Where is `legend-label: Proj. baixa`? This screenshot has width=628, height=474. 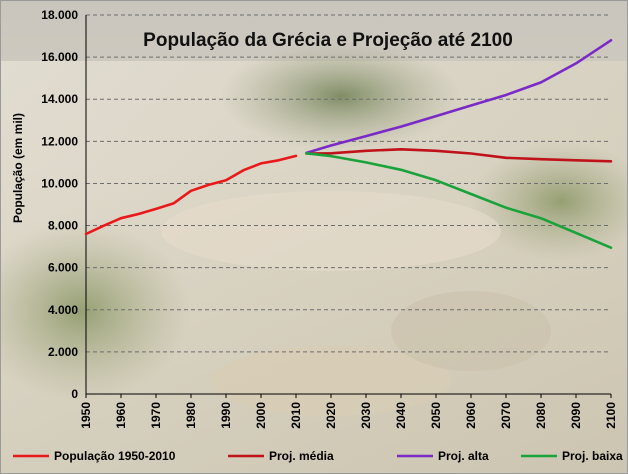 legend-label: Proj. baixa is located at coordinates (592, 456).